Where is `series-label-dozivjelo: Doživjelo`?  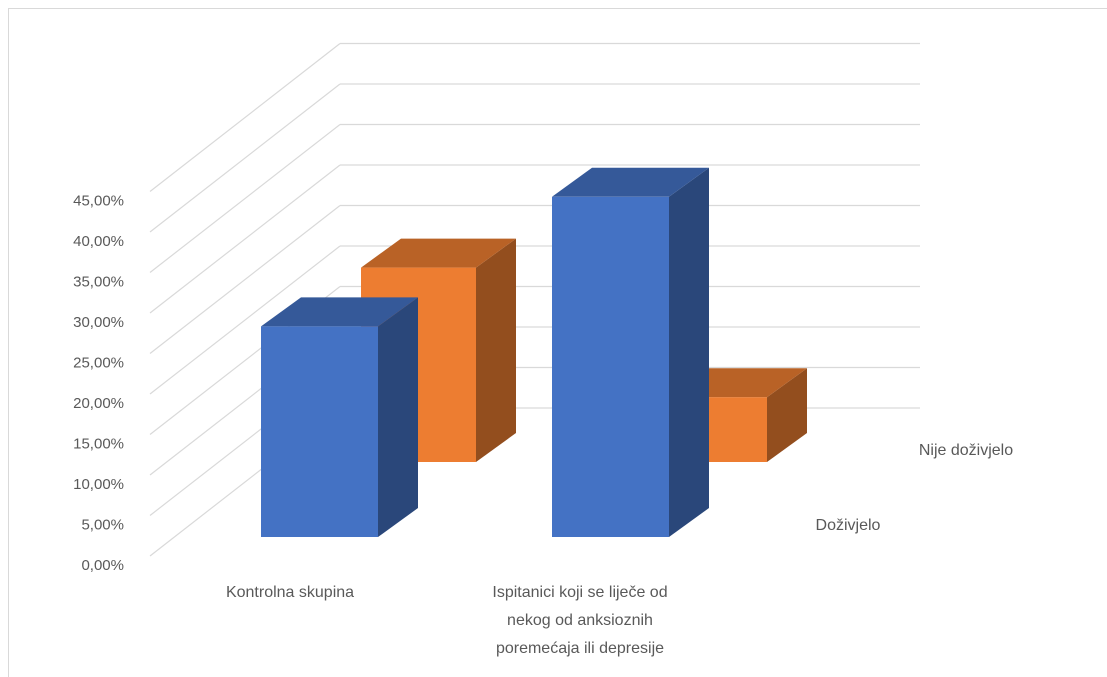 series-label-dozivjelo: Doživjelo is located at coordinates (848, 525).